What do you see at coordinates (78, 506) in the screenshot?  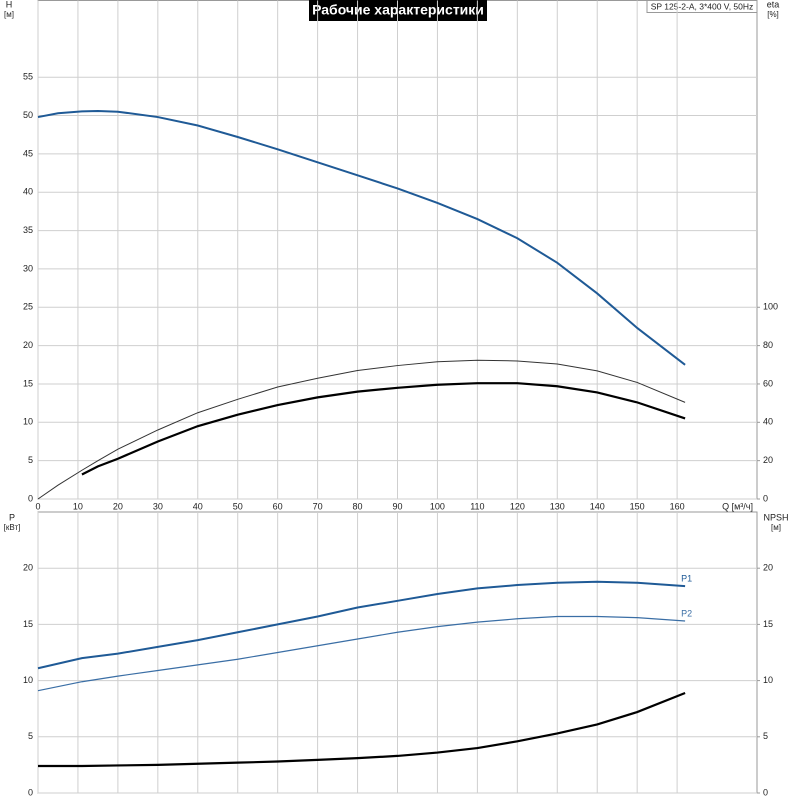 I see `x-tick-label: 10` at bounding box center [78, 506].